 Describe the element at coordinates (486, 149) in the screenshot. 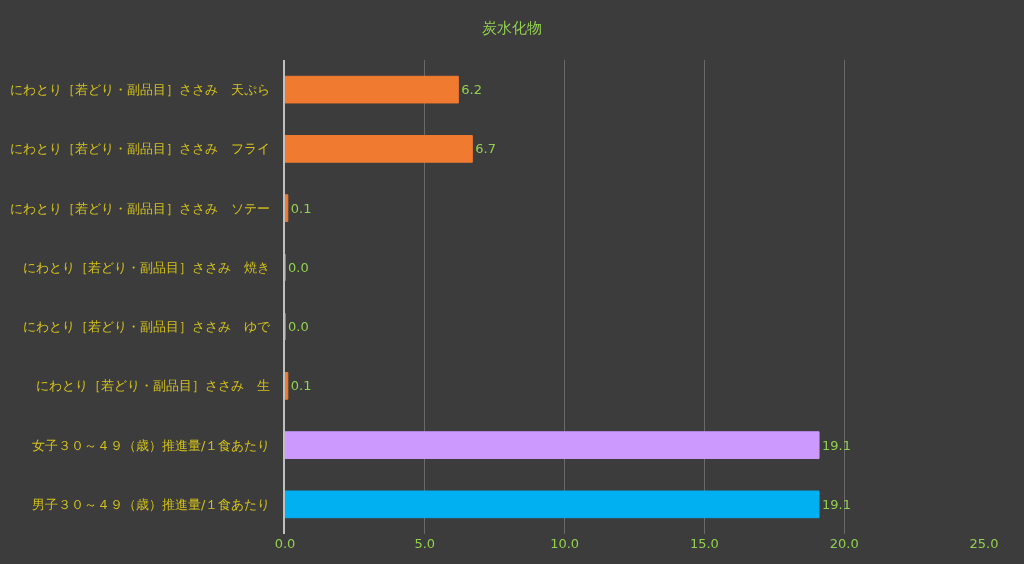

I see `data-label: 6.7` at that location.